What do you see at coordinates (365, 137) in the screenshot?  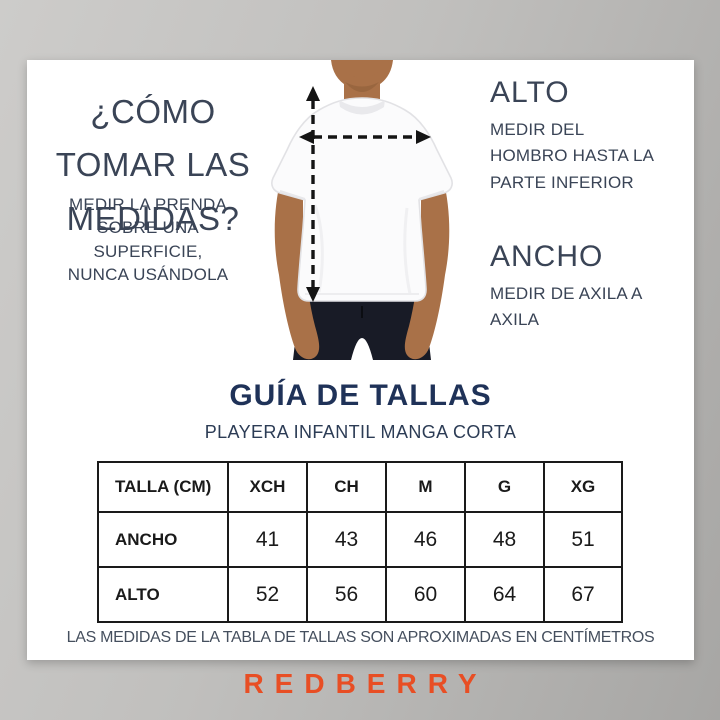 I see `ancho-measure-arrow` at bounding box center [365, 137].